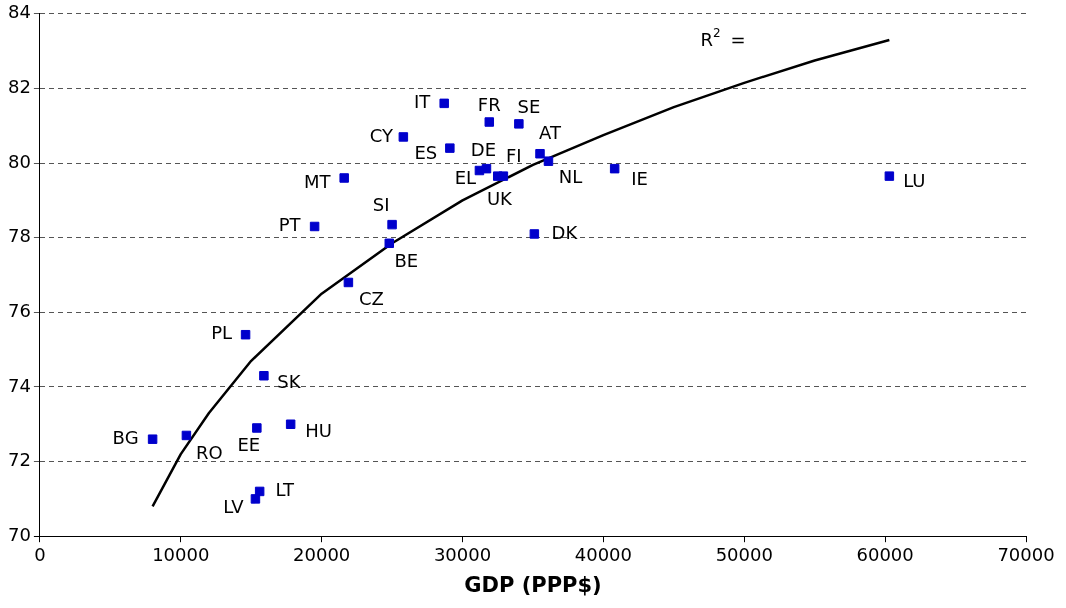 The width and height of the screenshot is (1066, 608). What do you see at coordinates (533, 584) in the screenshot?
I see `x-axis-title: GDP (PPP$)` at bounding box center [533, 584].